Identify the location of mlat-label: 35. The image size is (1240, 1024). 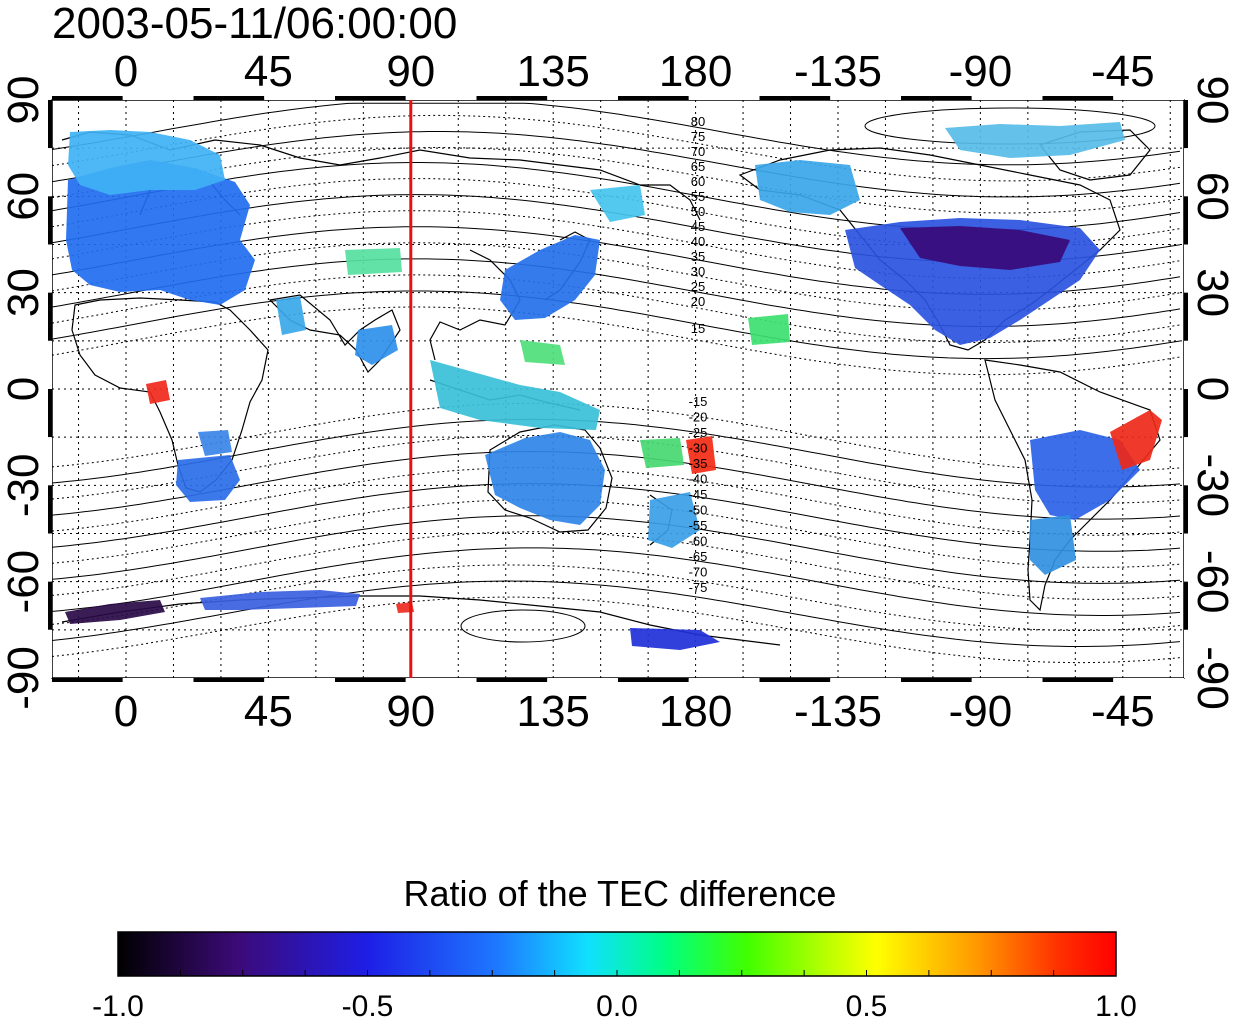
(698, 256).